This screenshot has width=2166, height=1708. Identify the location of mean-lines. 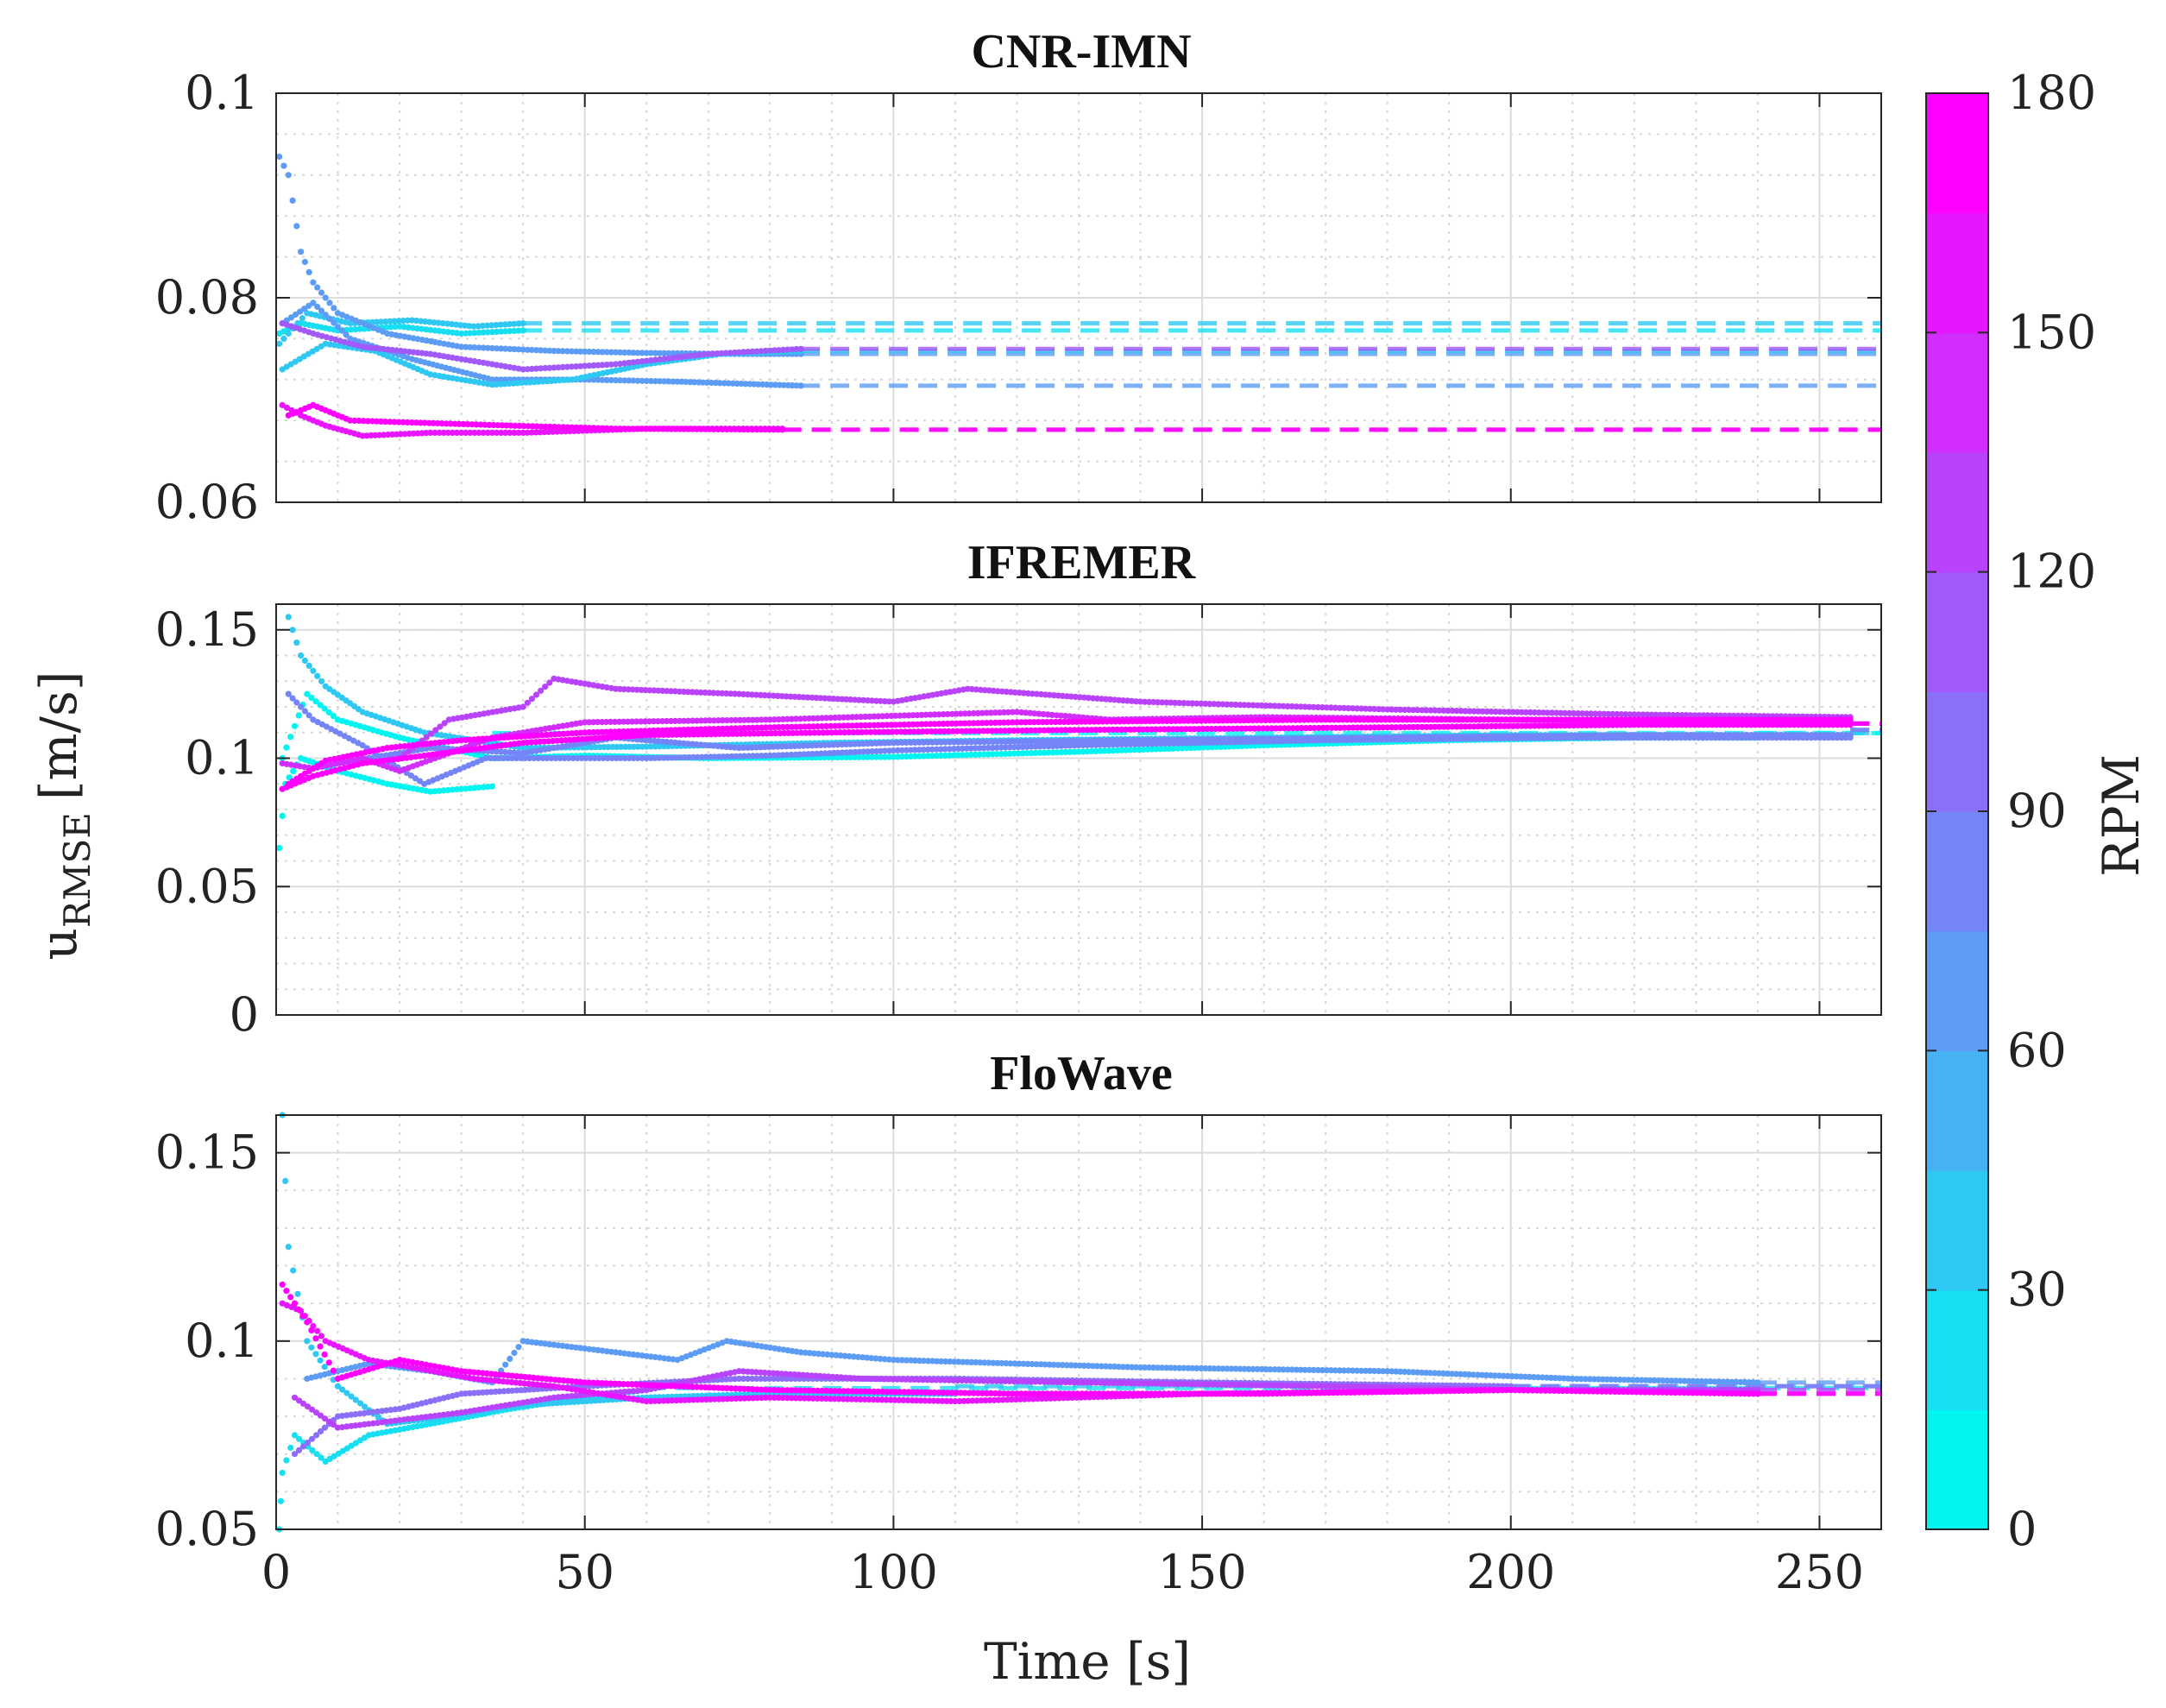
(1202, 376).